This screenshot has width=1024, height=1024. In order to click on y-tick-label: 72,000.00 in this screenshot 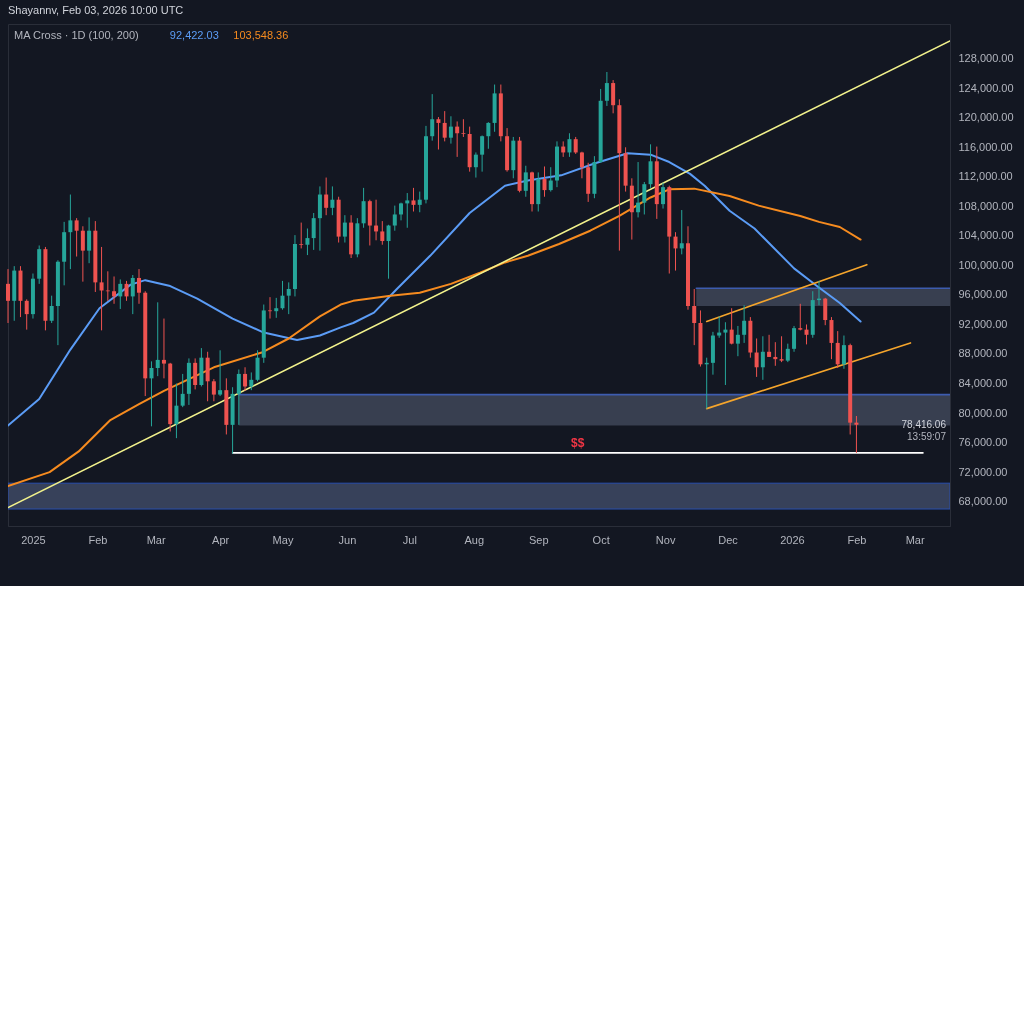, I will do `click(983, 471)`.